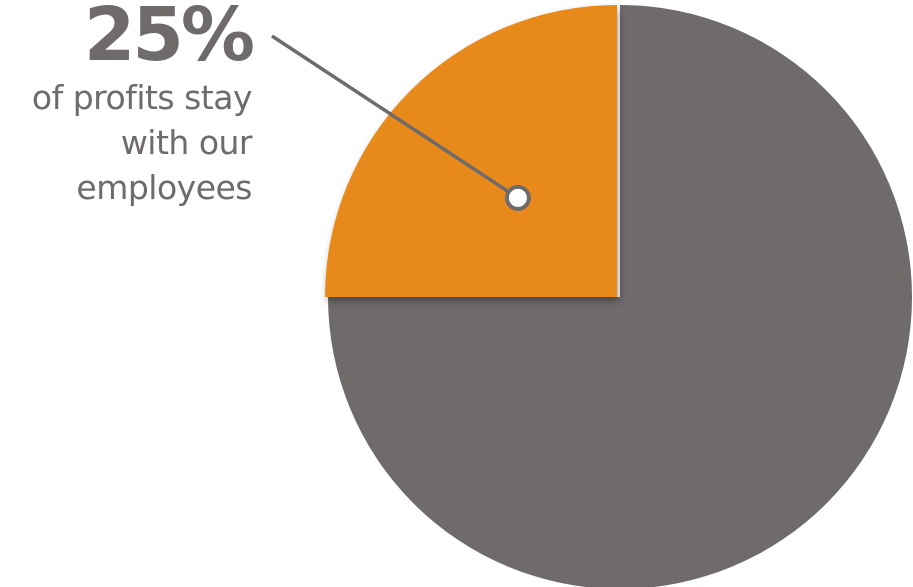 The image size is (913, 587). Describe the element at coordinates (169, 39) in the screenshot. I see `annotation-value: 25%` at that location.